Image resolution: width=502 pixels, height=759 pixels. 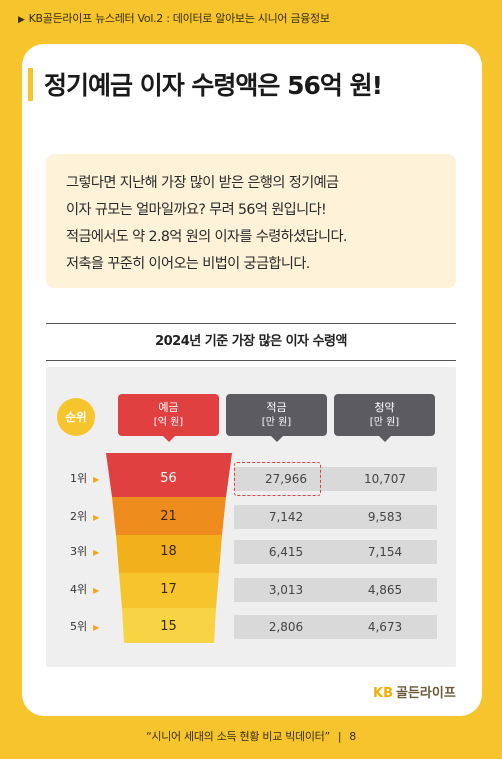 What do you see at coordinates (385, 552) in the screenshot?
I see `subscription-value: 7,154` at bounding box center [385, 552].